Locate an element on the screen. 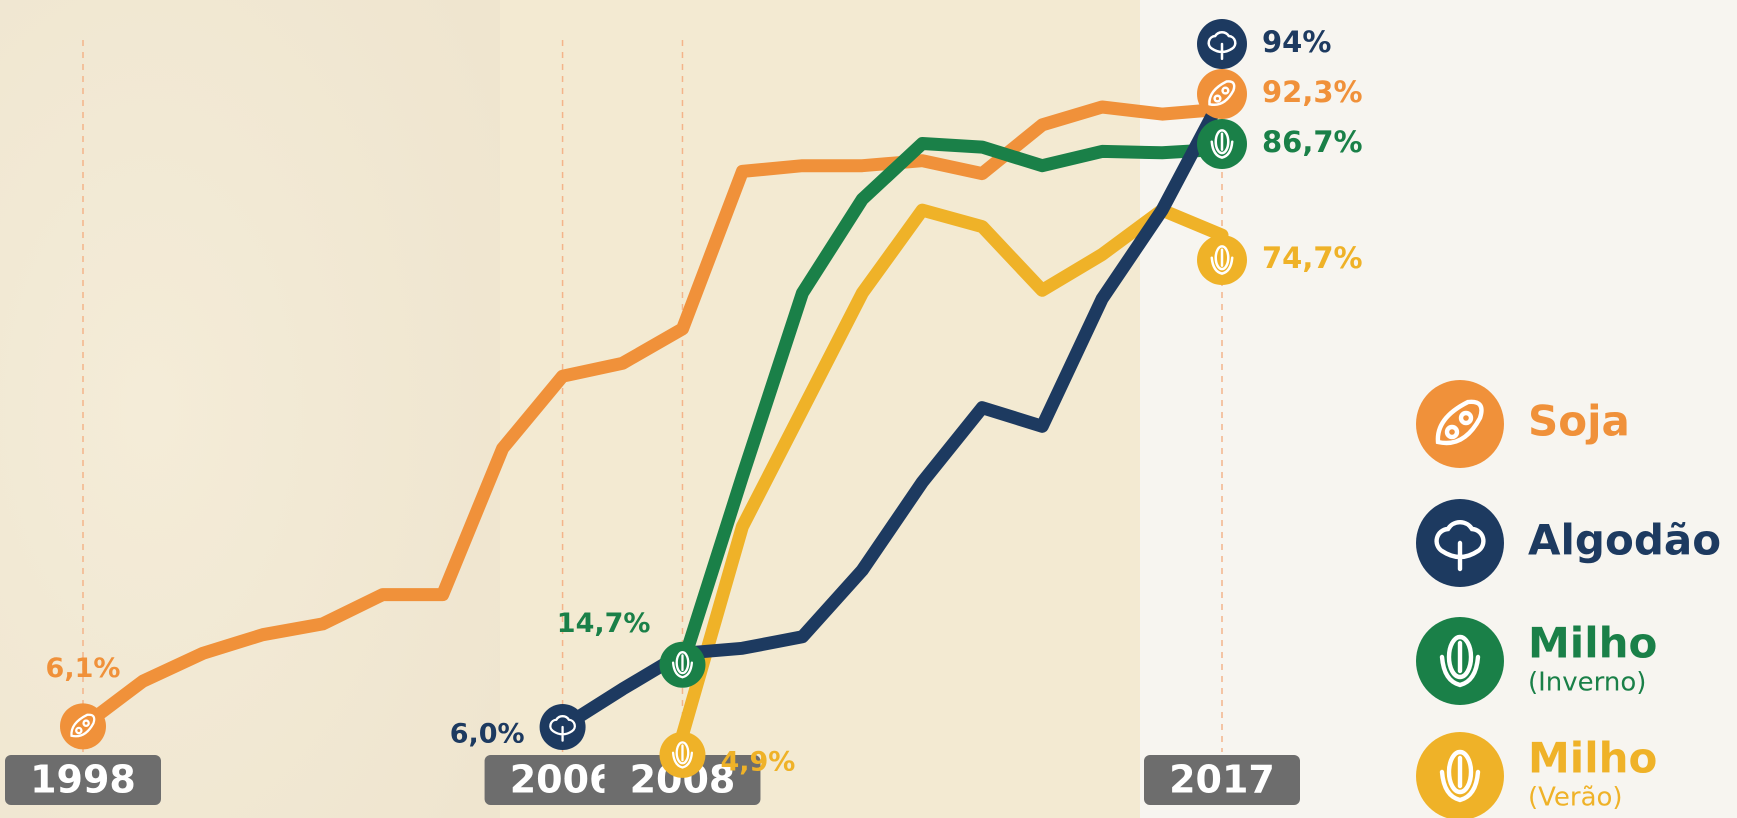 Image resolution: width=1737 pixels, height=818 pixels. legend-label: Soja is located at coordinates (1579, 421).